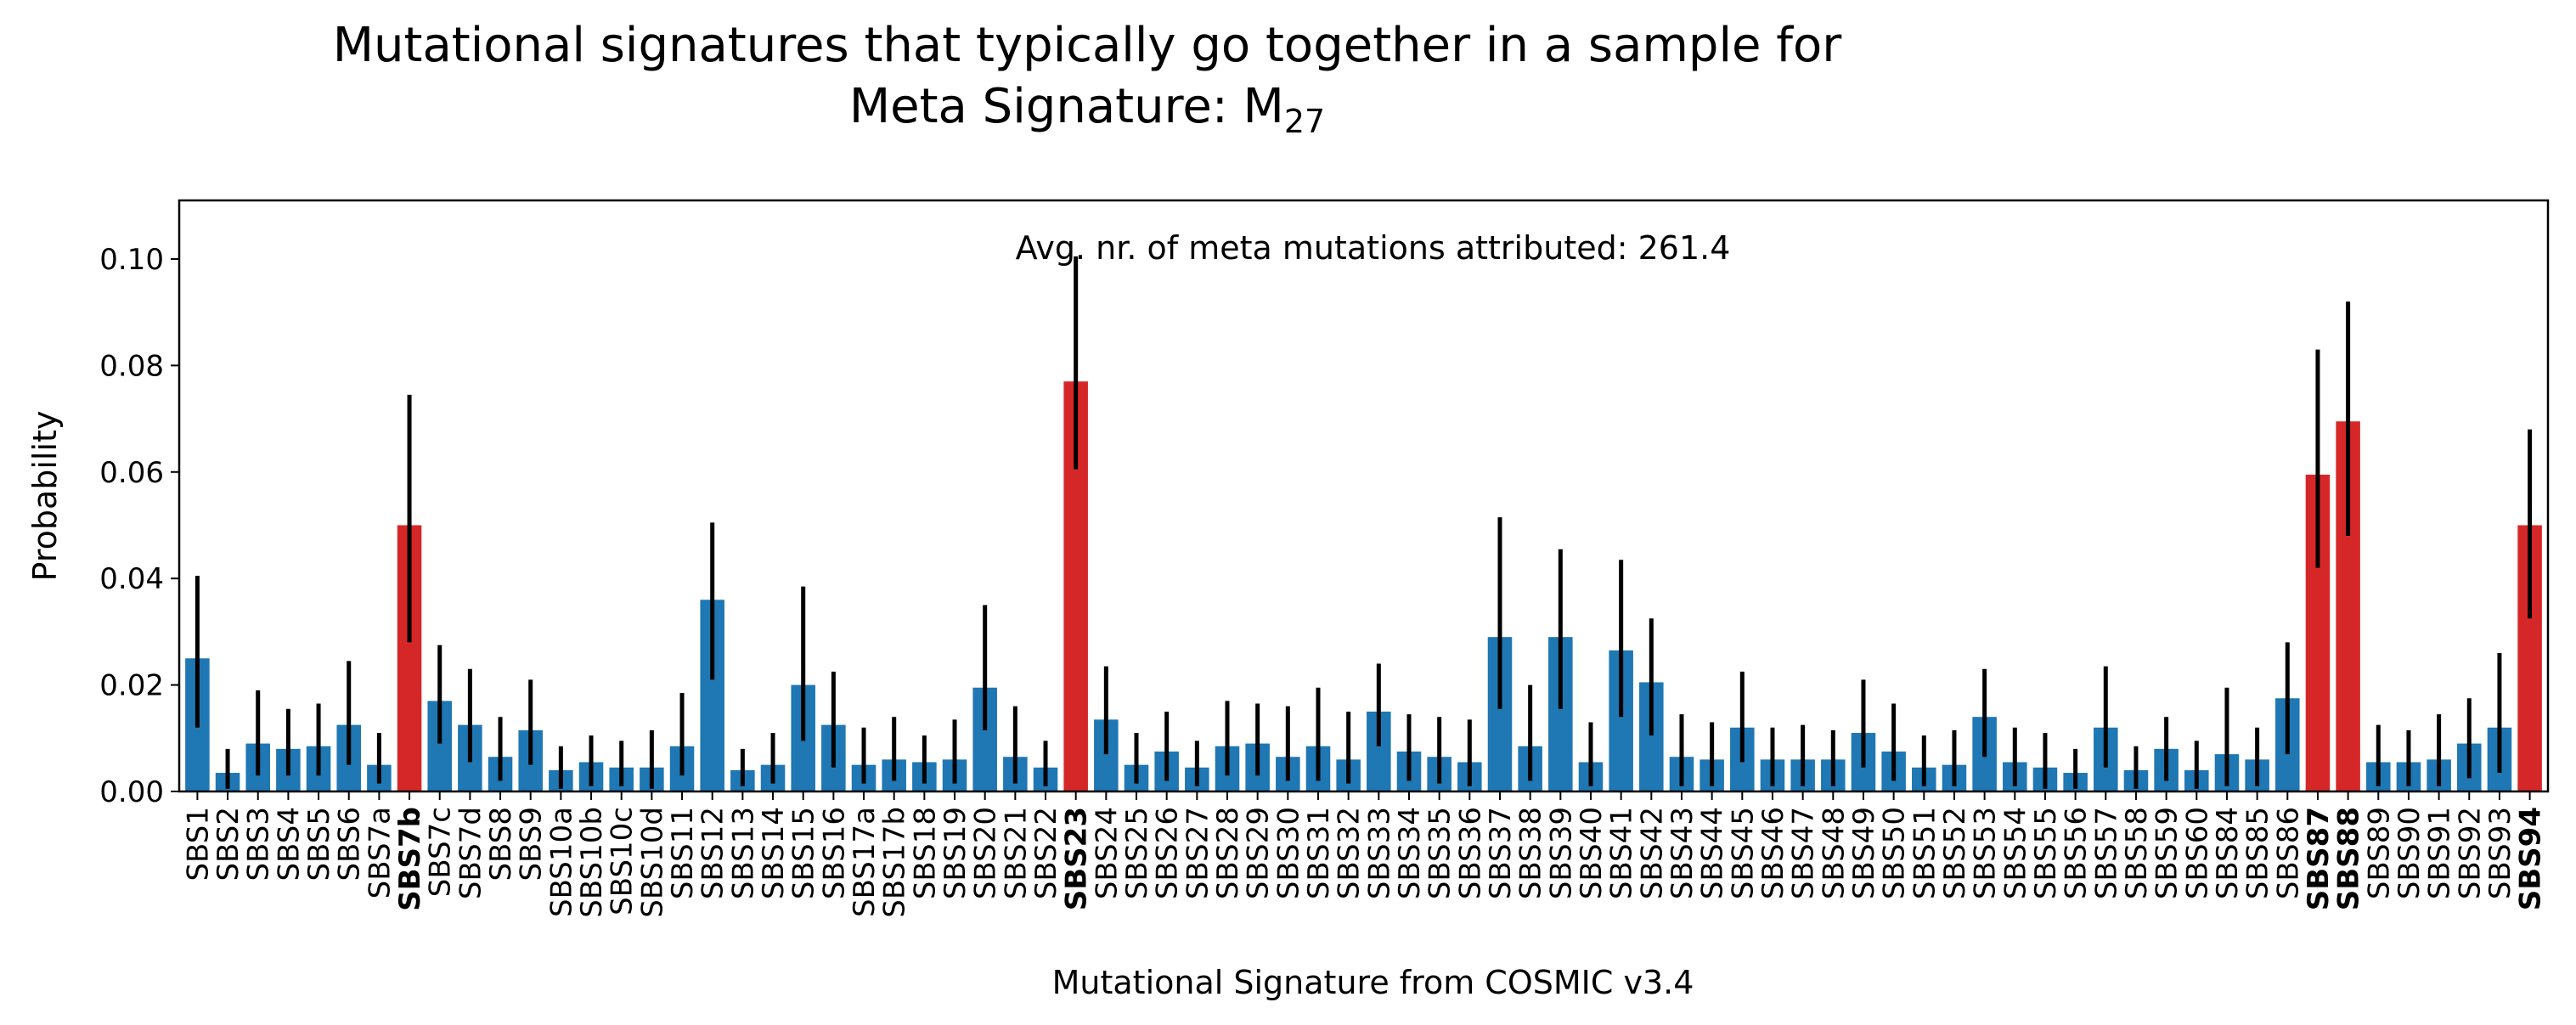 Image resolution: width=2576 pixels, height=1025 pixels. What do you see at coordinates (2015, 853) in the screenshot?
I see `x-tick-label-sbs54: SBS54` at bounding box center [2015, 853].